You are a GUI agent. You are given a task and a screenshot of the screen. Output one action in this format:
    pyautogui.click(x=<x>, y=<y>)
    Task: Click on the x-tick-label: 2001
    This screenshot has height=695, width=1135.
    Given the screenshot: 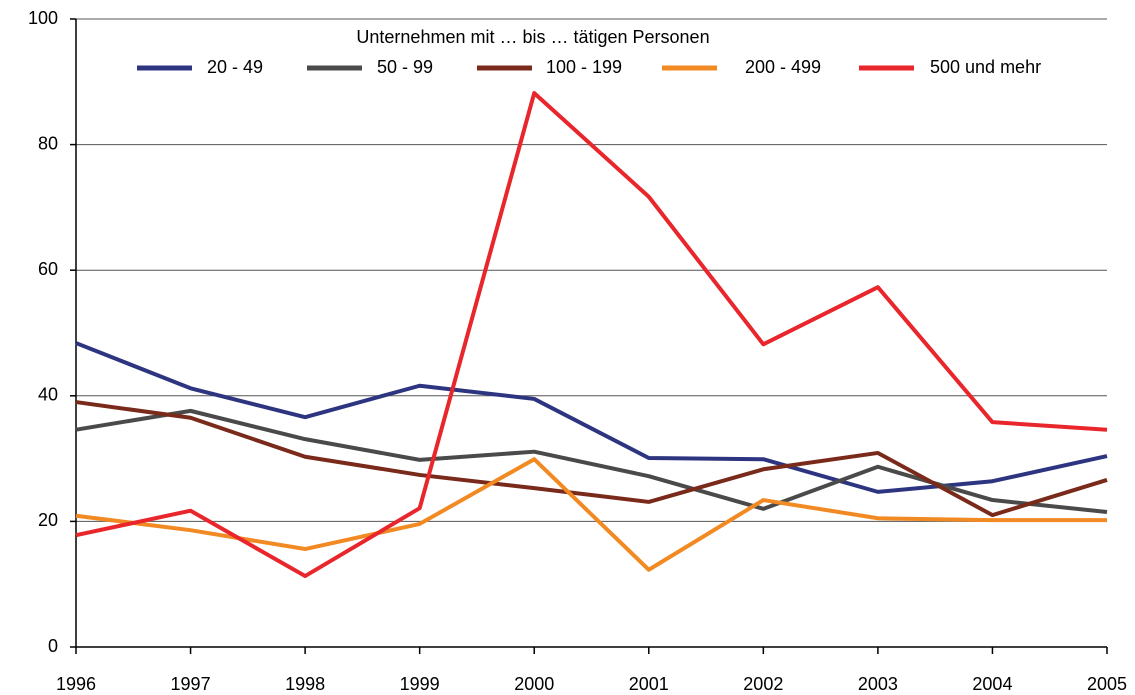 What is the action you would take?
    pyautogui.click(x=649, y=684)
    